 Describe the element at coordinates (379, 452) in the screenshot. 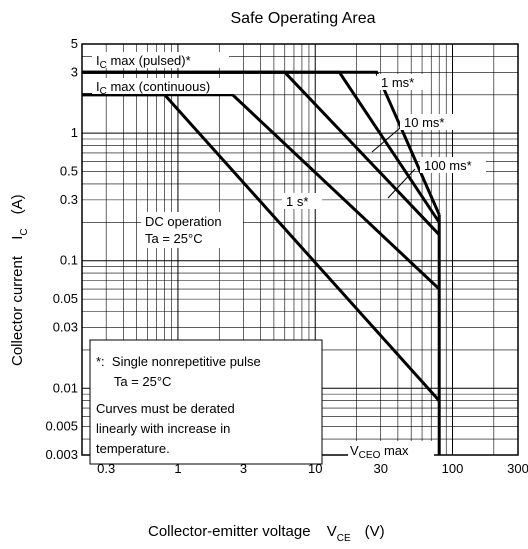

I see `vceo-max-label: VCEO max` at that location.